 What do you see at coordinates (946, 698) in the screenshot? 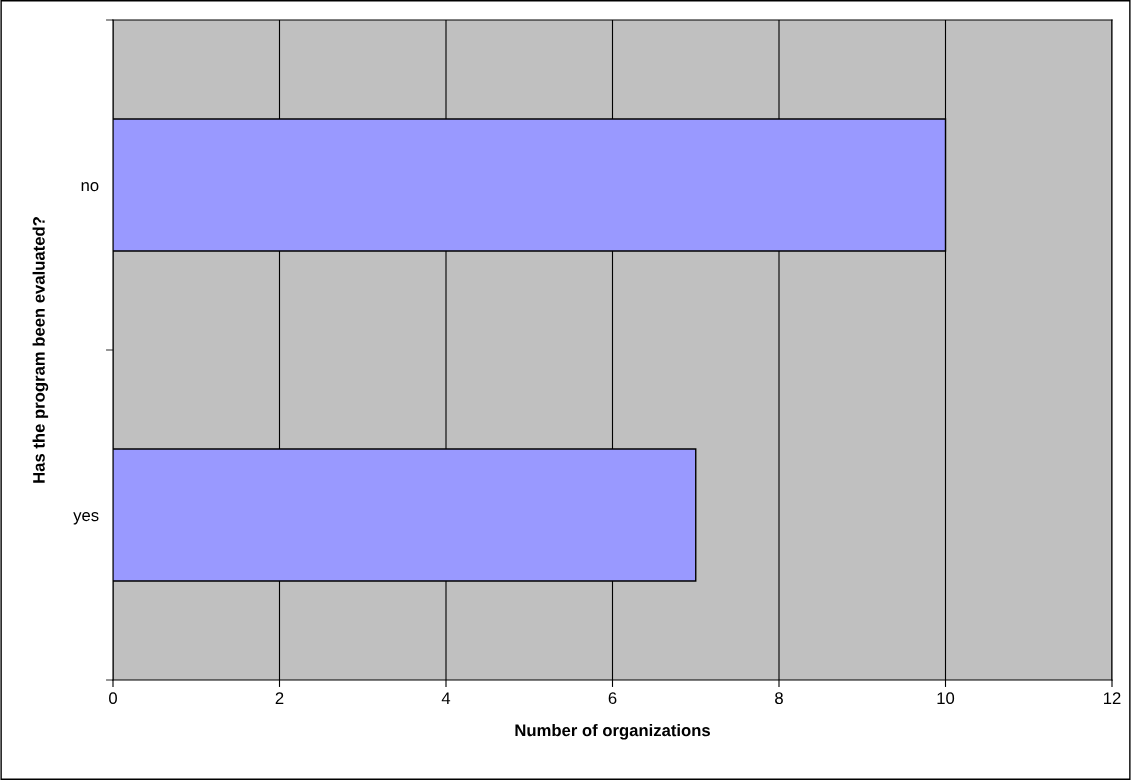
I see `x-tick-label: 10` at bounding box center [946, 698].